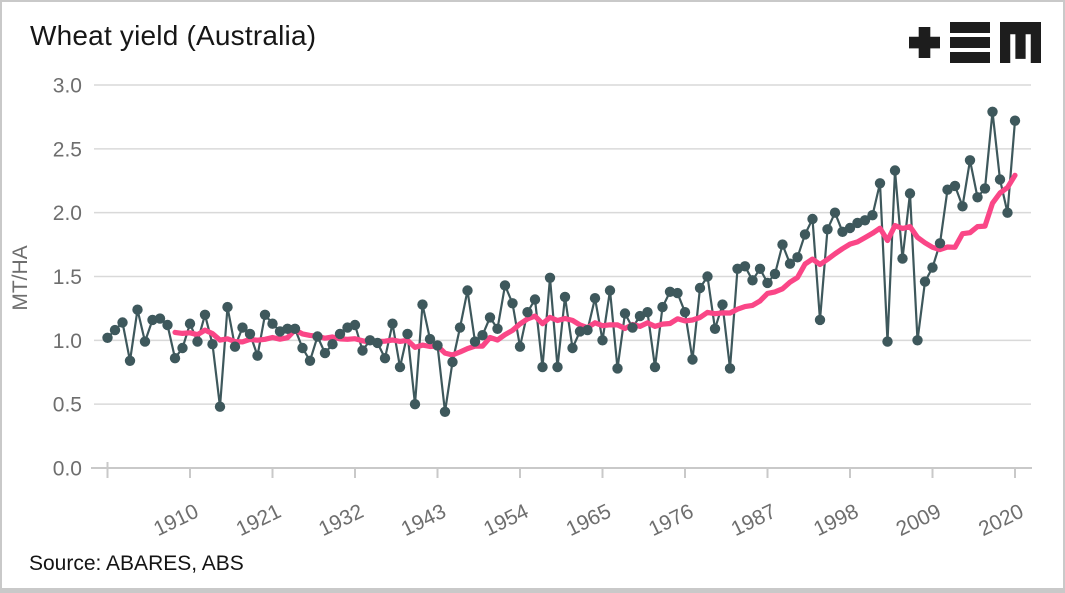  What do you see at coordinates (1001, 520) in the screenshot?
I see `x-tick-label: 2020` at bounding box center [1001, 520].